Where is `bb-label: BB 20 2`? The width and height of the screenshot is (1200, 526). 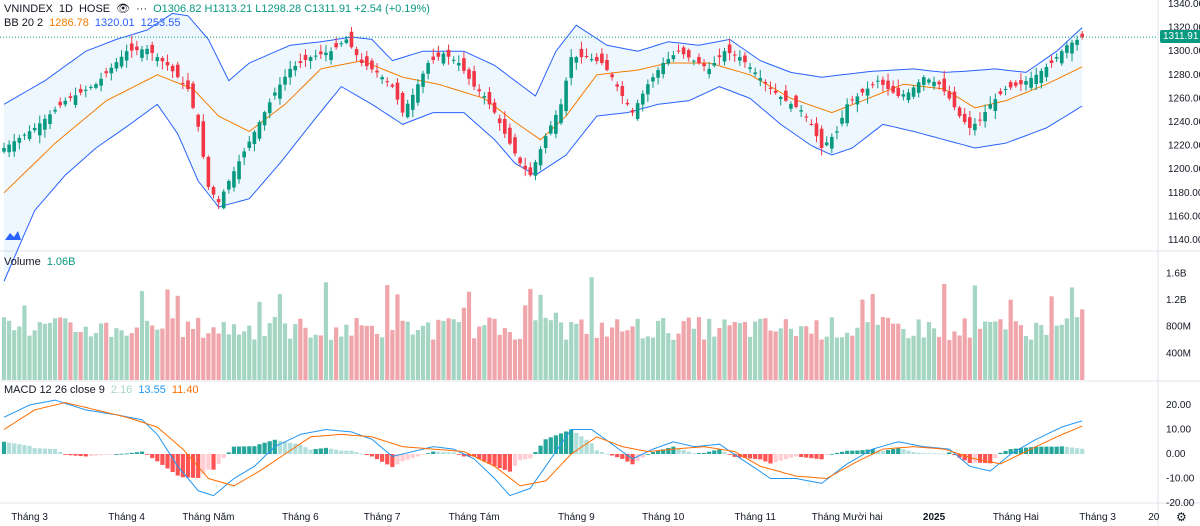
bb-label: BB 20 2 is located at coordinates (24, 23).